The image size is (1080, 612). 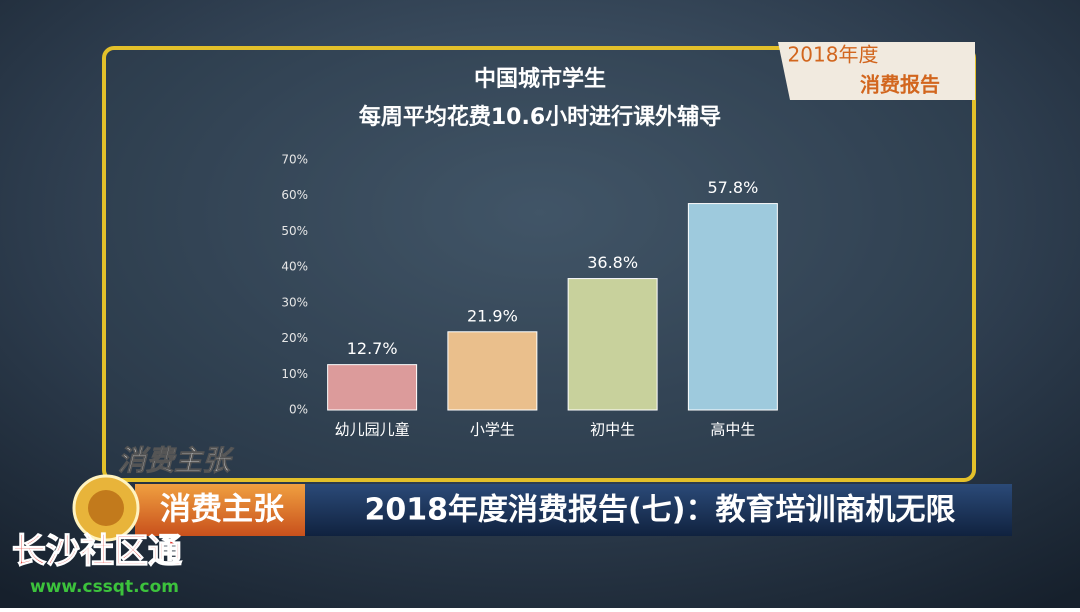 I want to click on value-label: 12.7%, so click(x=372, y=348).